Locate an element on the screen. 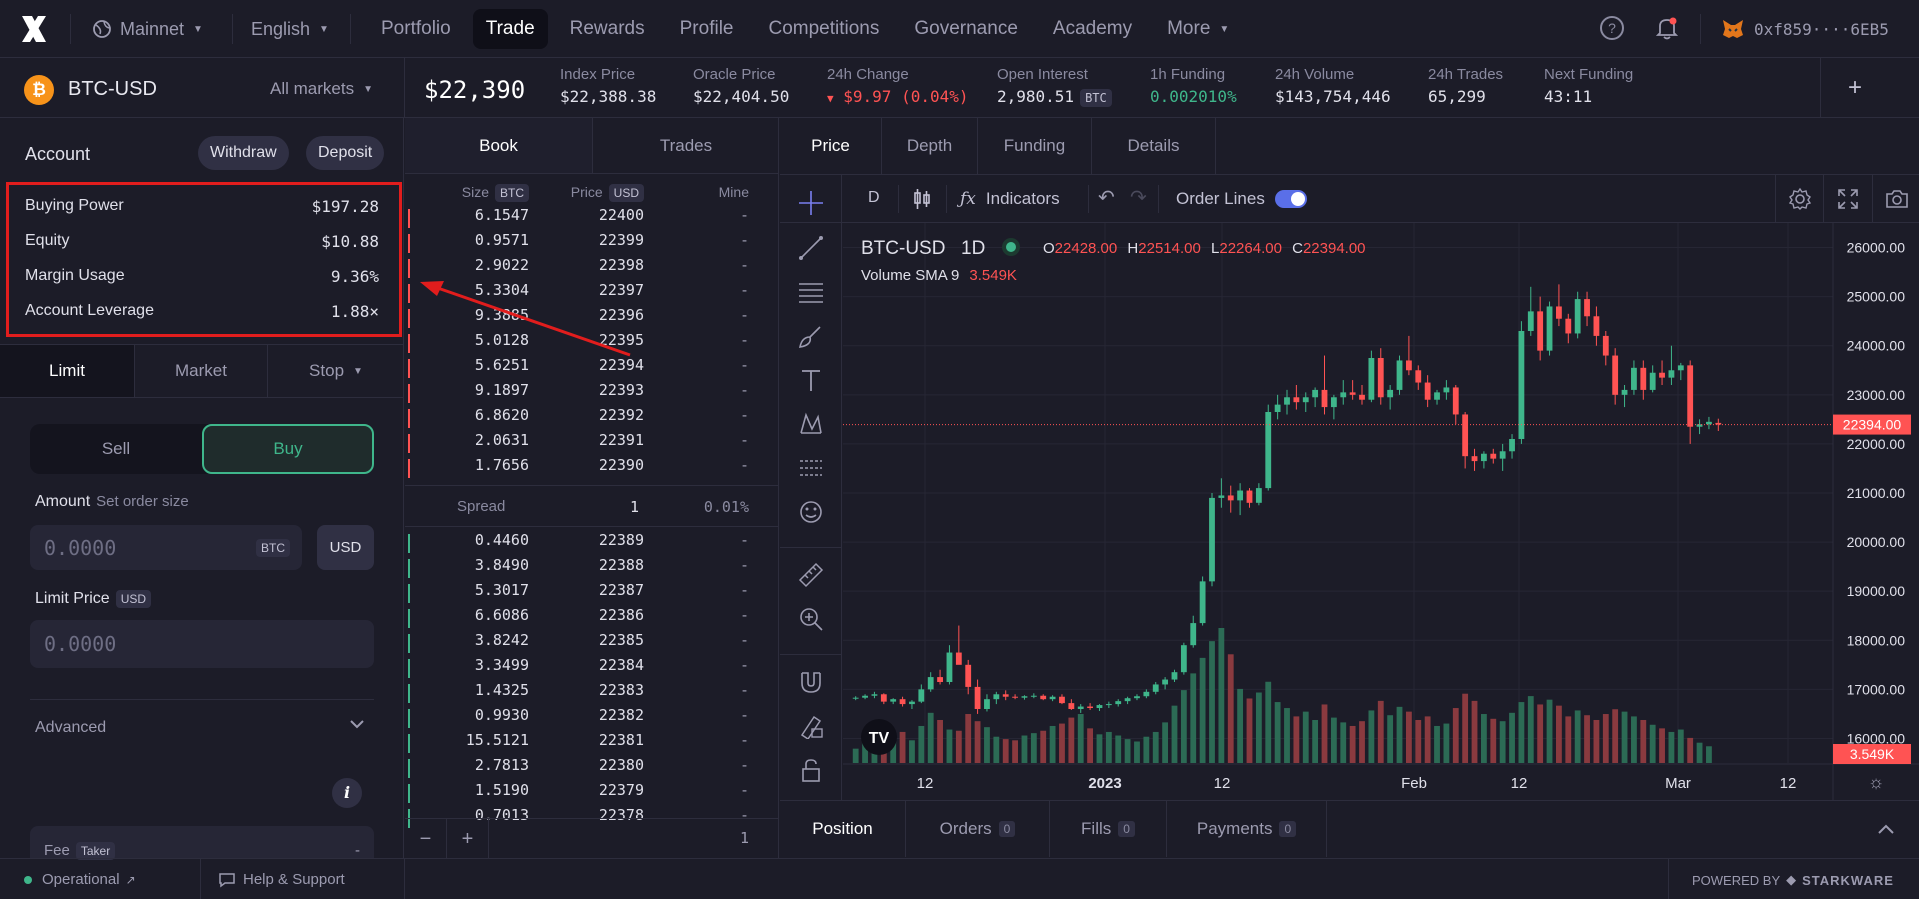  redo-icon: ↷ is located at coordinates (1138, 198).